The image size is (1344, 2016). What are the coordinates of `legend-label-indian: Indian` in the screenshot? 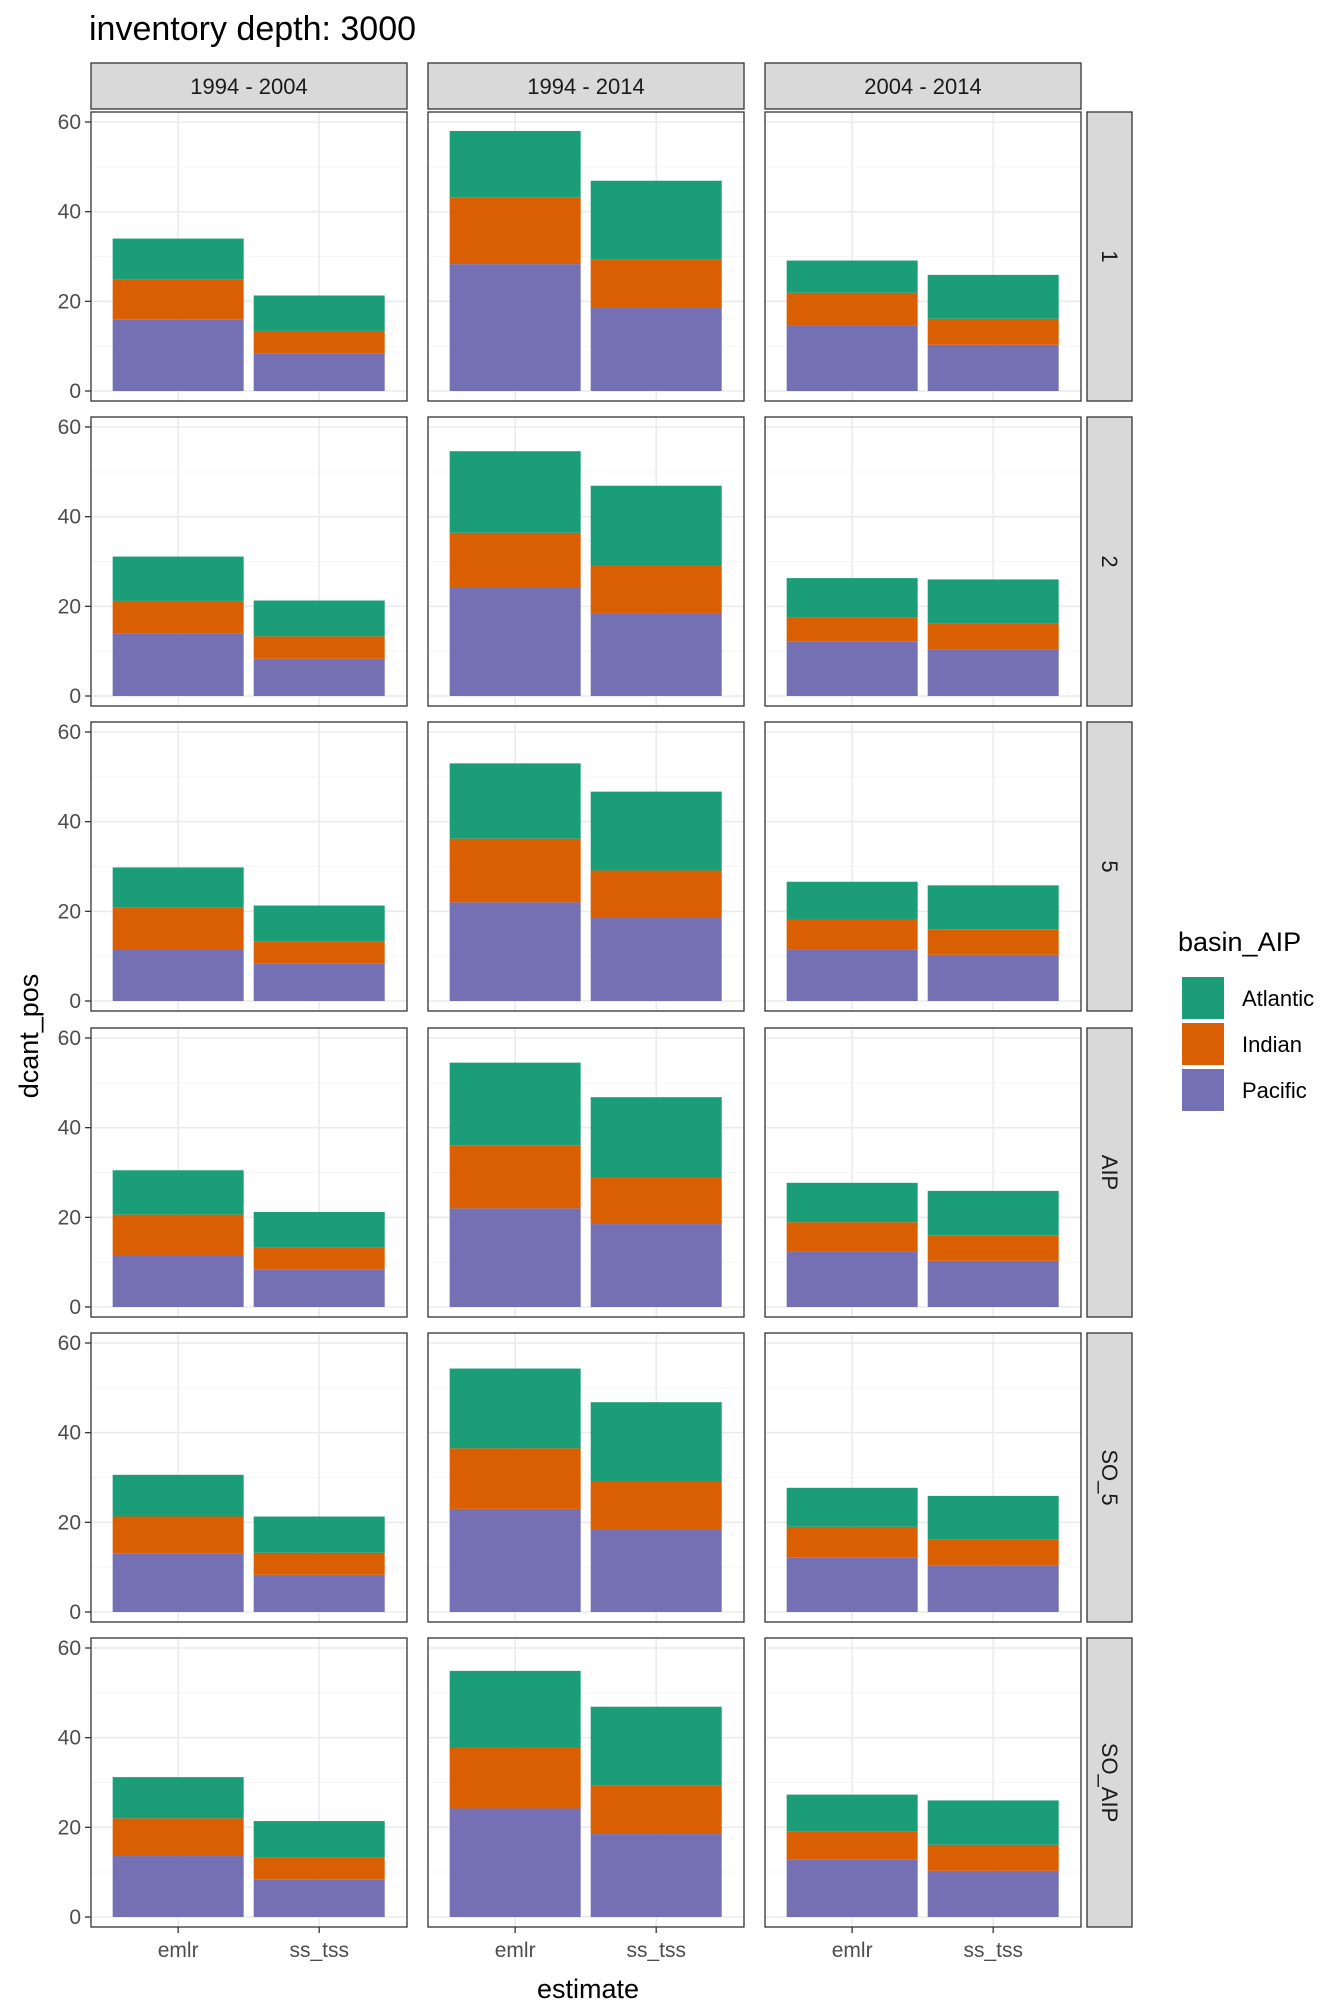 It's located at (1272, 1044).